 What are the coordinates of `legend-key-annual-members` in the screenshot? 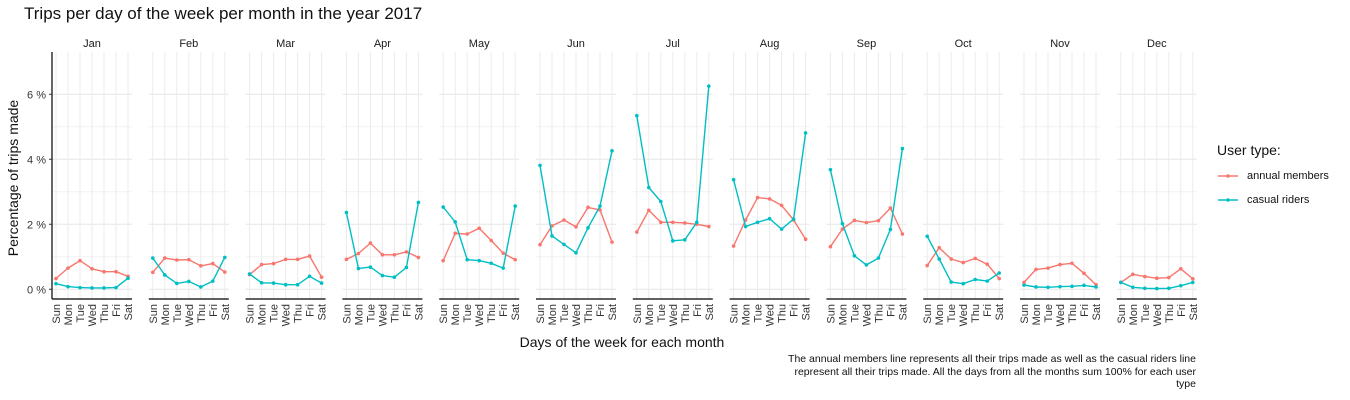 It's located at (1228, 176).